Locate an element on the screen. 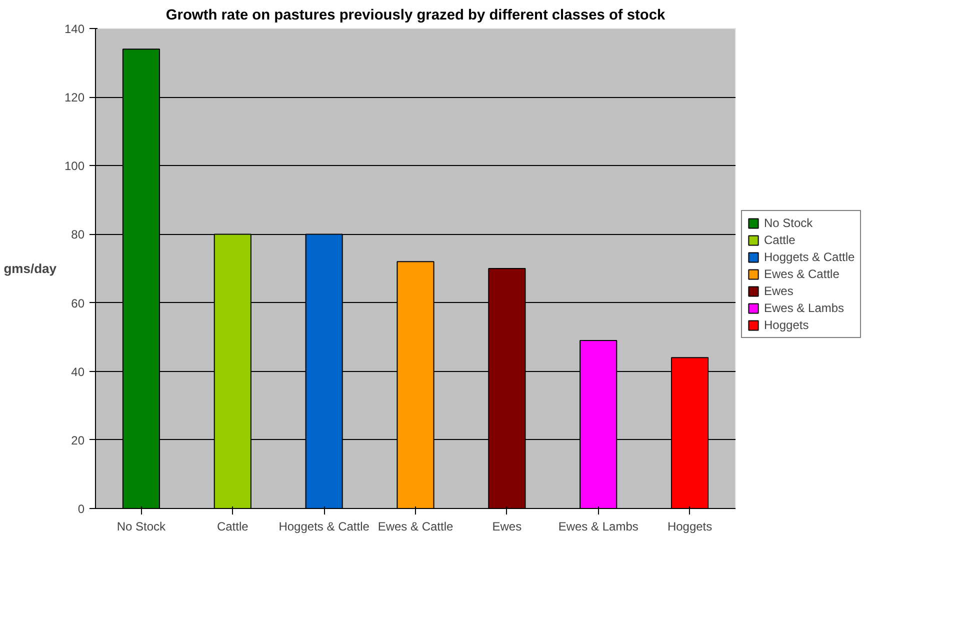  legend-label: No Stock is located at coordinates (788, 223).